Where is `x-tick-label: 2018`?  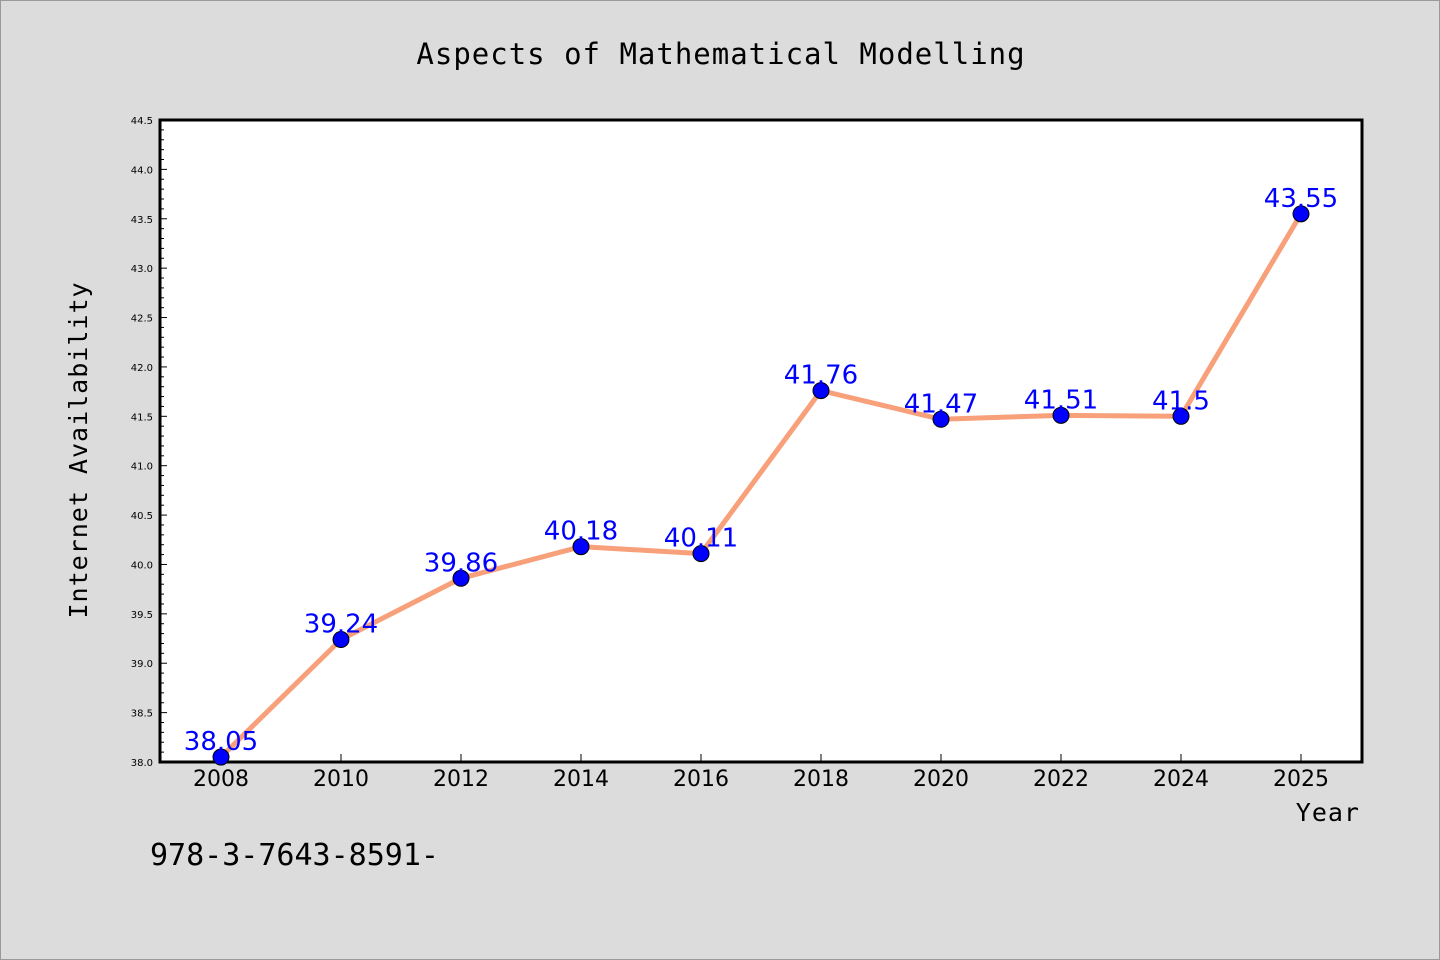
x-tick-label: 2018 is located at coordinates (821, 779).